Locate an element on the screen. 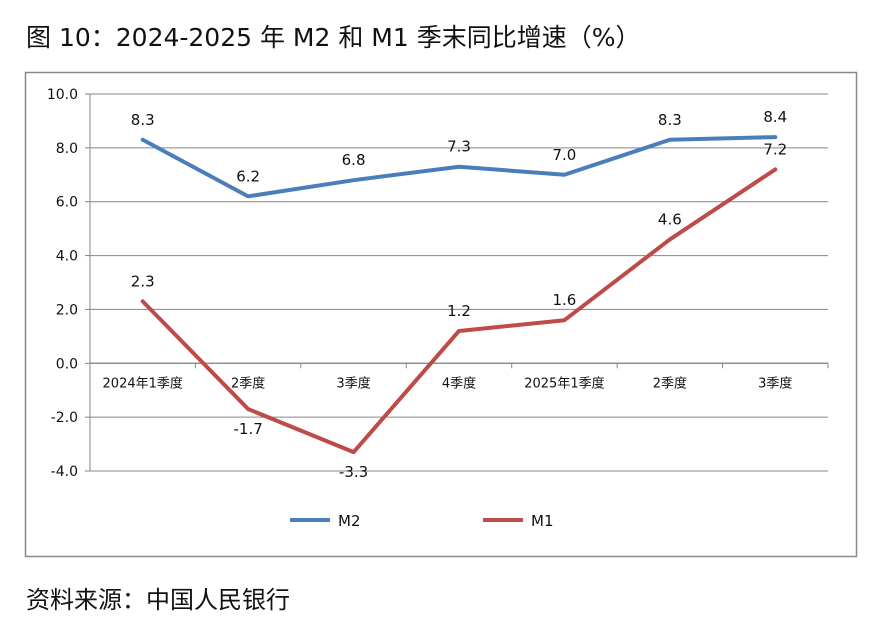  data-label: -1.7 is located at coordinates (248, 429).